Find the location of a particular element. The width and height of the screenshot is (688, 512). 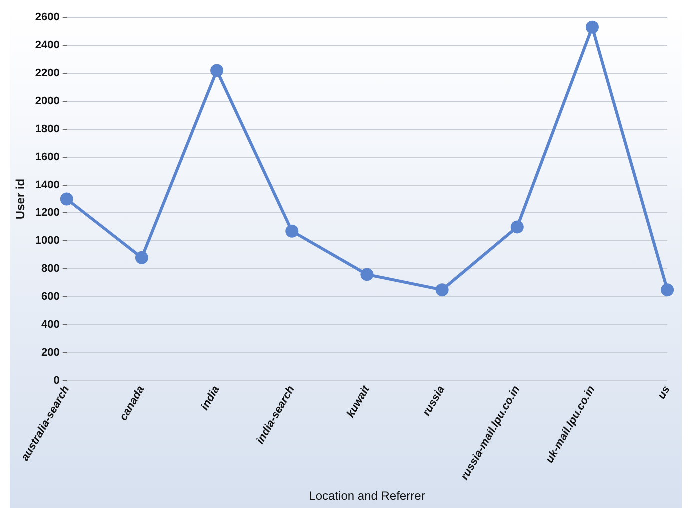

y-tick-label: 1800 is located at coordinates (47, 129).